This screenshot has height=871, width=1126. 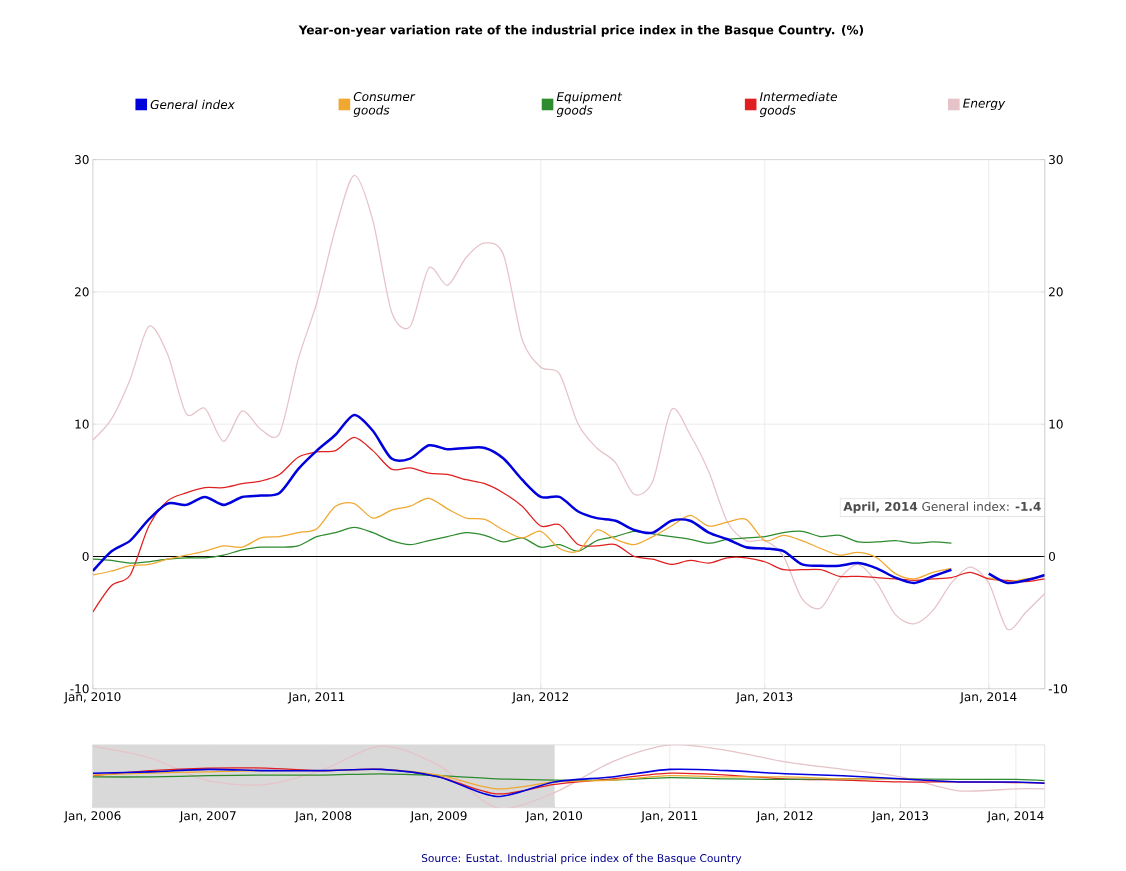 What do you see at coordinates (581, 859) in the screenshot?
I see `source-note: Source: Eustat. Industrial price index of the Basque Country` at bounding box center [581, 859].